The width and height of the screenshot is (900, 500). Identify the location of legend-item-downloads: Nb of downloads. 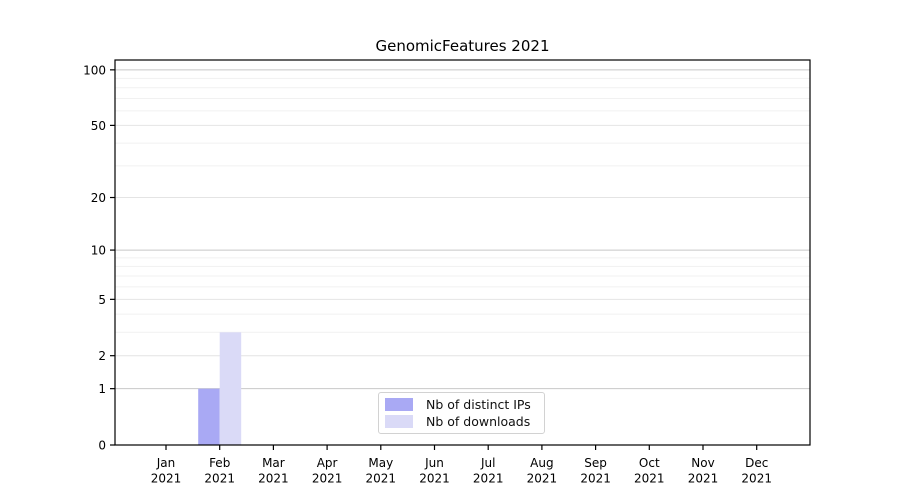
(461, 421).